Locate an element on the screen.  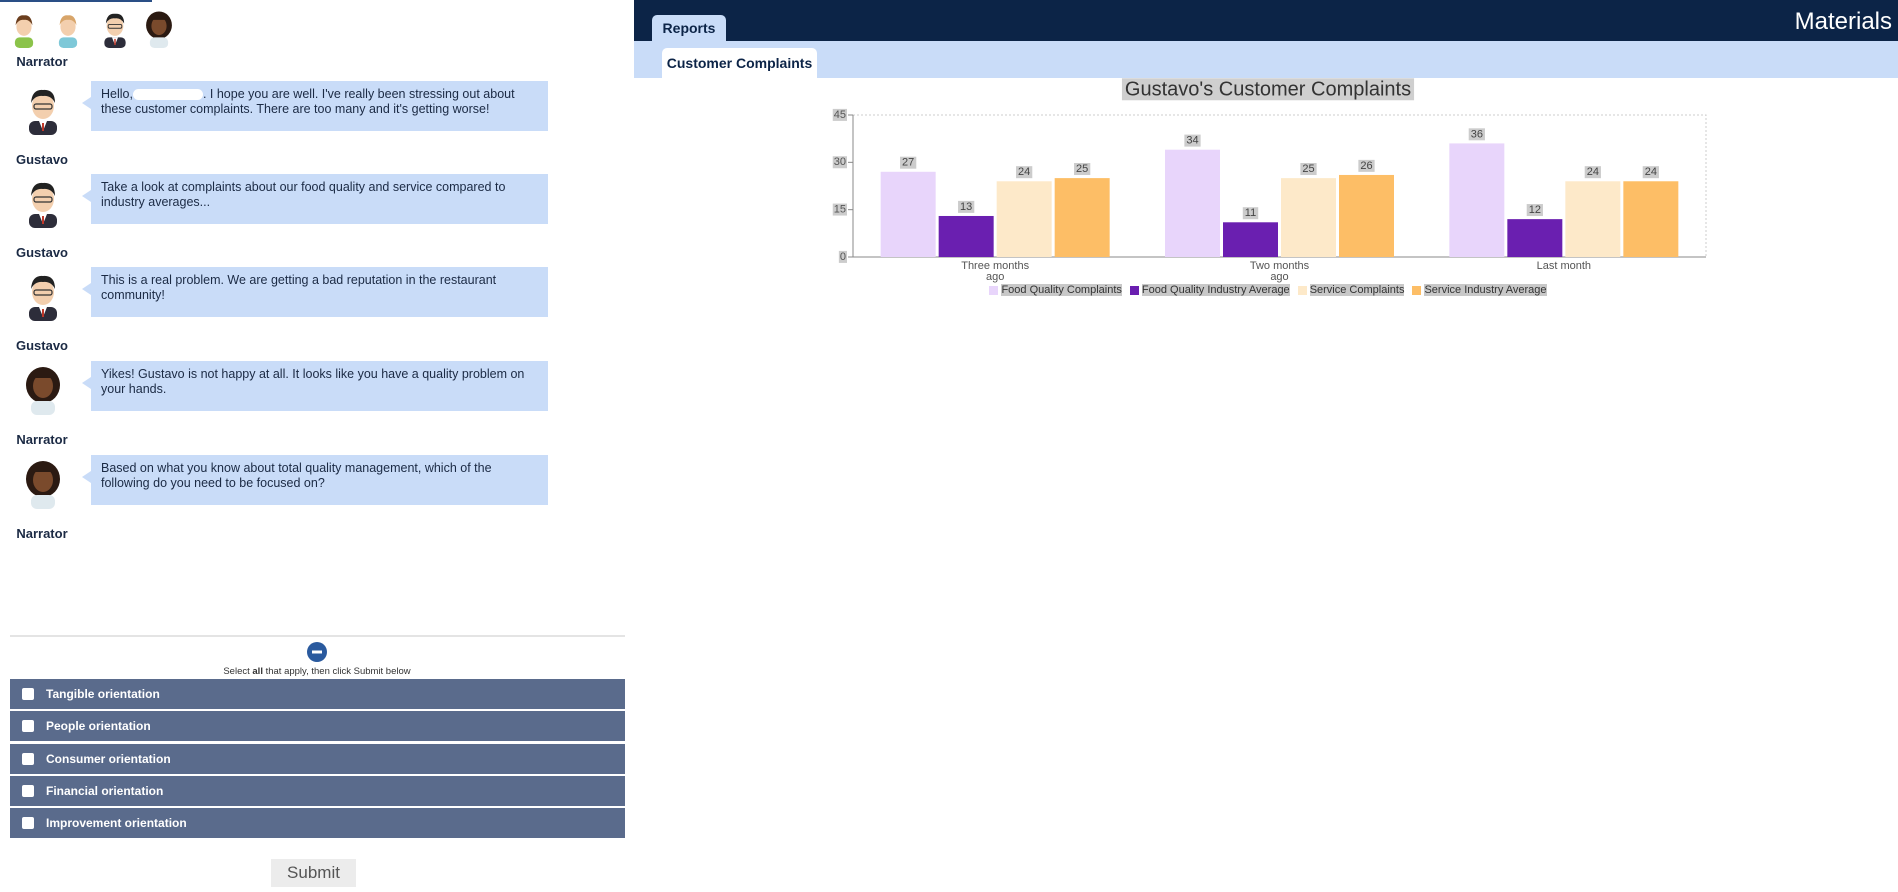
option: Consumer orientation is located at coordinates (317, 758).